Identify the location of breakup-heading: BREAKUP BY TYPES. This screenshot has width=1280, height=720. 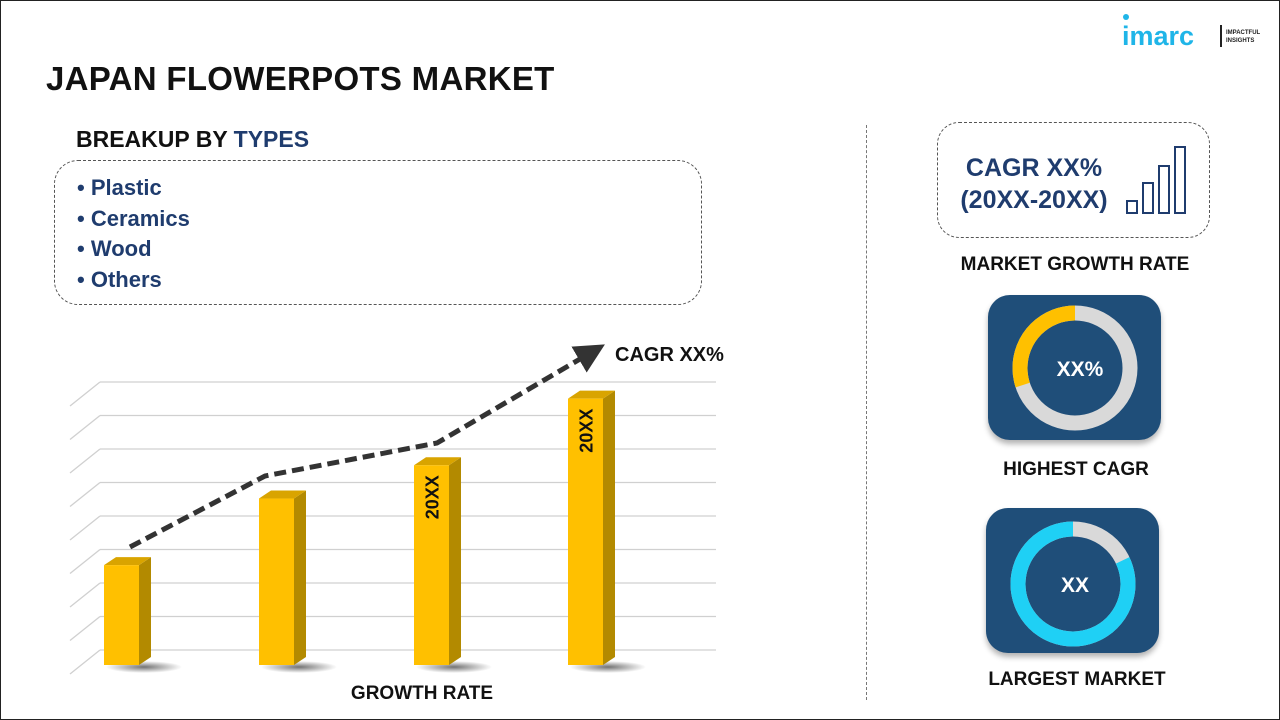
(192, 139).